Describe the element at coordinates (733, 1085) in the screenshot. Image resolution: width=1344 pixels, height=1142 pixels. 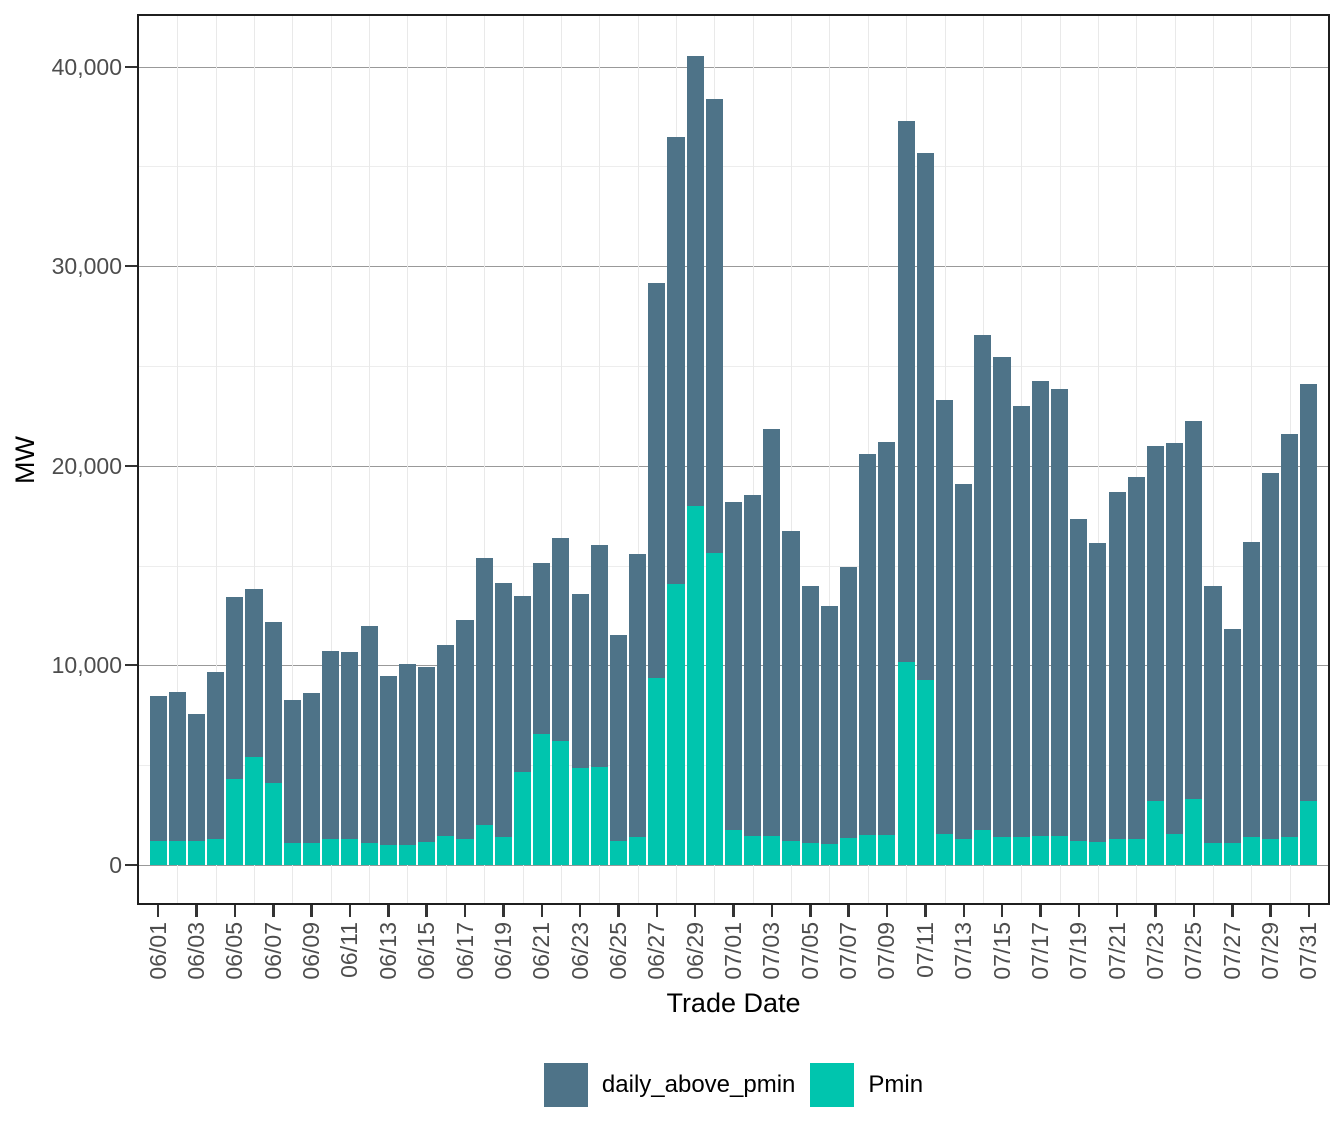
I see `legend: daily_above_pmin Pmin` at that location.